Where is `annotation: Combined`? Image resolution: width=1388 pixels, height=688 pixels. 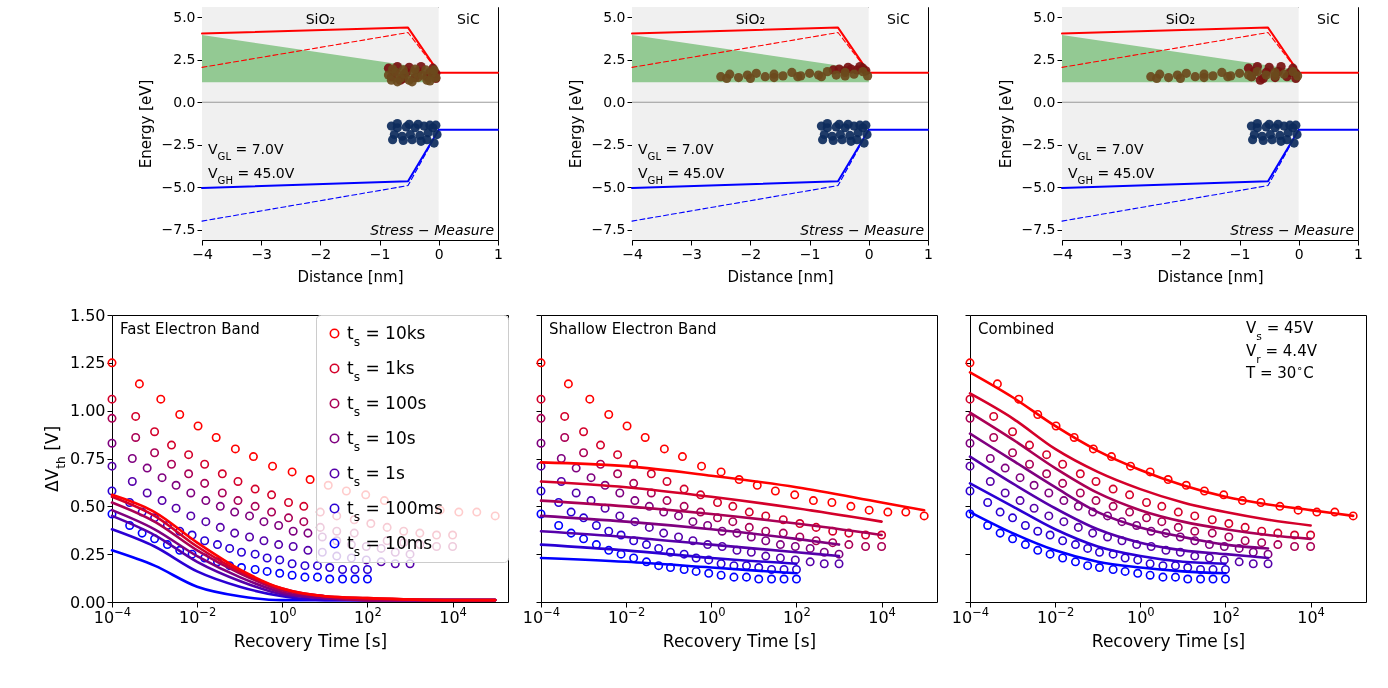 annotation: Combined is located at coordinates (1016, 329).